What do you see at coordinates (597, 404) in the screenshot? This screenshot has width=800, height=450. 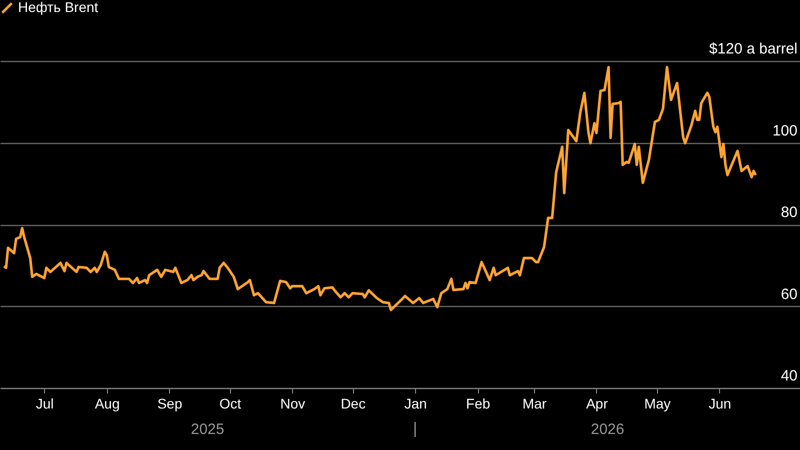 I see `x-tick-label: Apr` at bounding box center [597, 404].